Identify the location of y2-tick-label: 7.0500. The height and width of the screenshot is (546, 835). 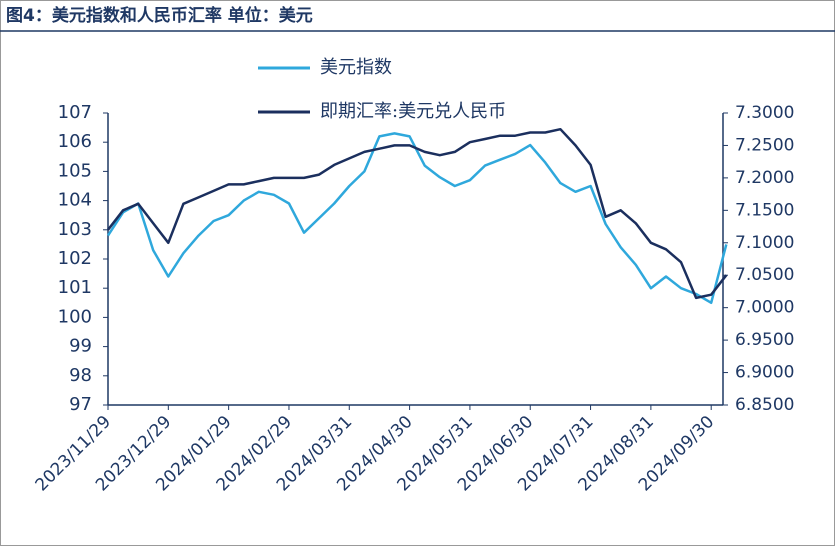
(764, 275).